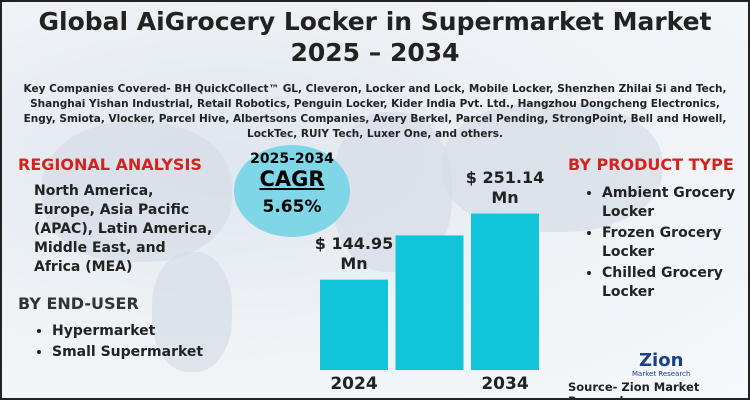 This screenshot has width=750, height=400. I want to click on logo-subtitle: Market Research, so click(661, 374).